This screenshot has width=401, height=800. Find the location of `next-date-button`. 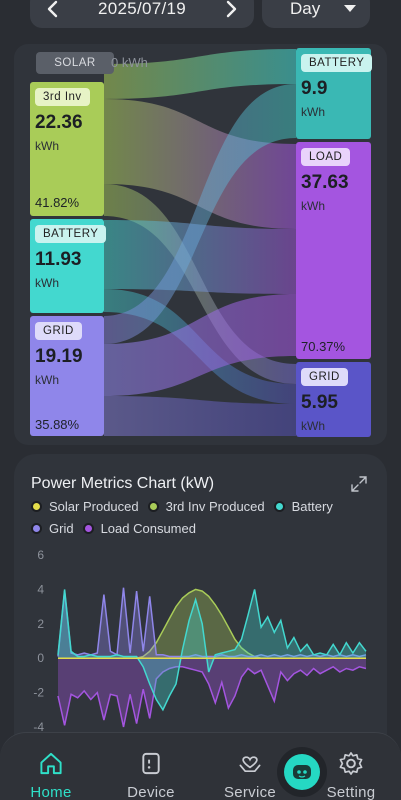

next-date-button is located at coordinates (231, 10).